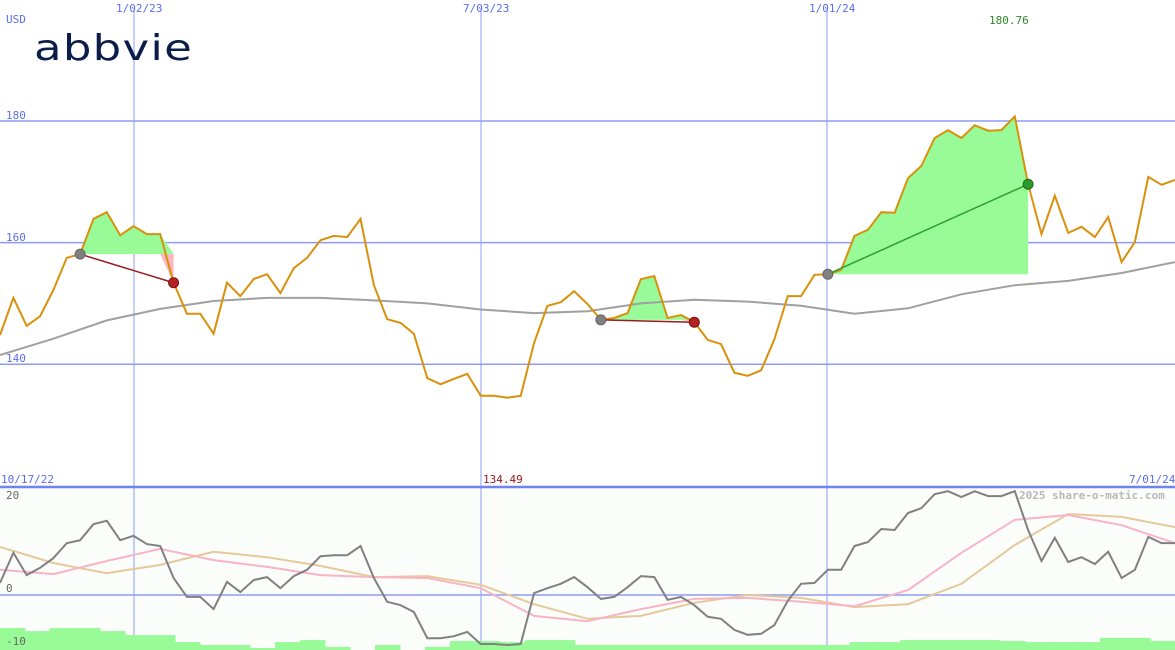 The width and height of the screenshot is (1175, 650). I want to click on osc-tick-minus10: -10, so click(16, 641).